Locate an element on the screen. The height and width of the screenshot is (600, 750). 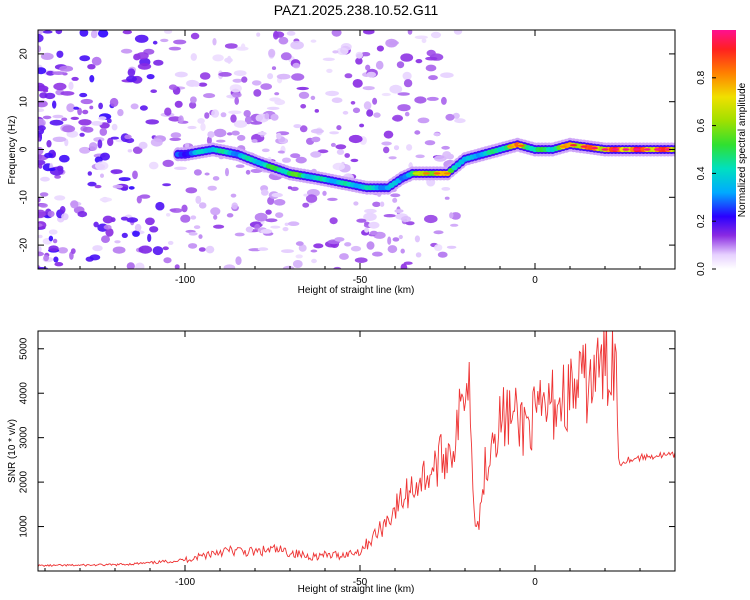
x-tick-label: -100 is located at coordinates (185, 582).